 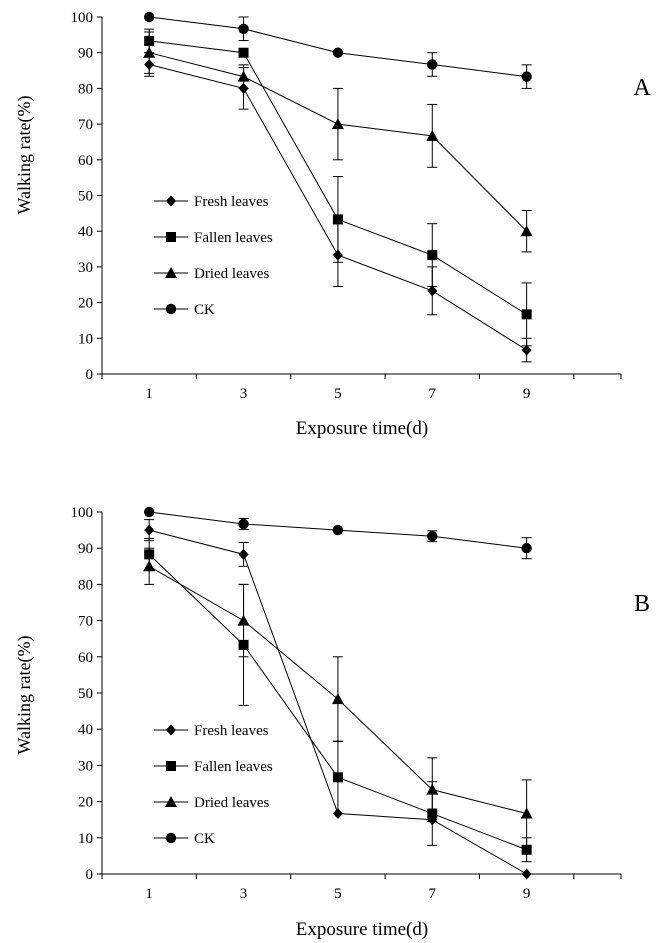 What do you see at coordinates (231, 731) in the screenshot?
I see `chart-b-legend-label: Fresh leaves` at bounding box center [231, 731].